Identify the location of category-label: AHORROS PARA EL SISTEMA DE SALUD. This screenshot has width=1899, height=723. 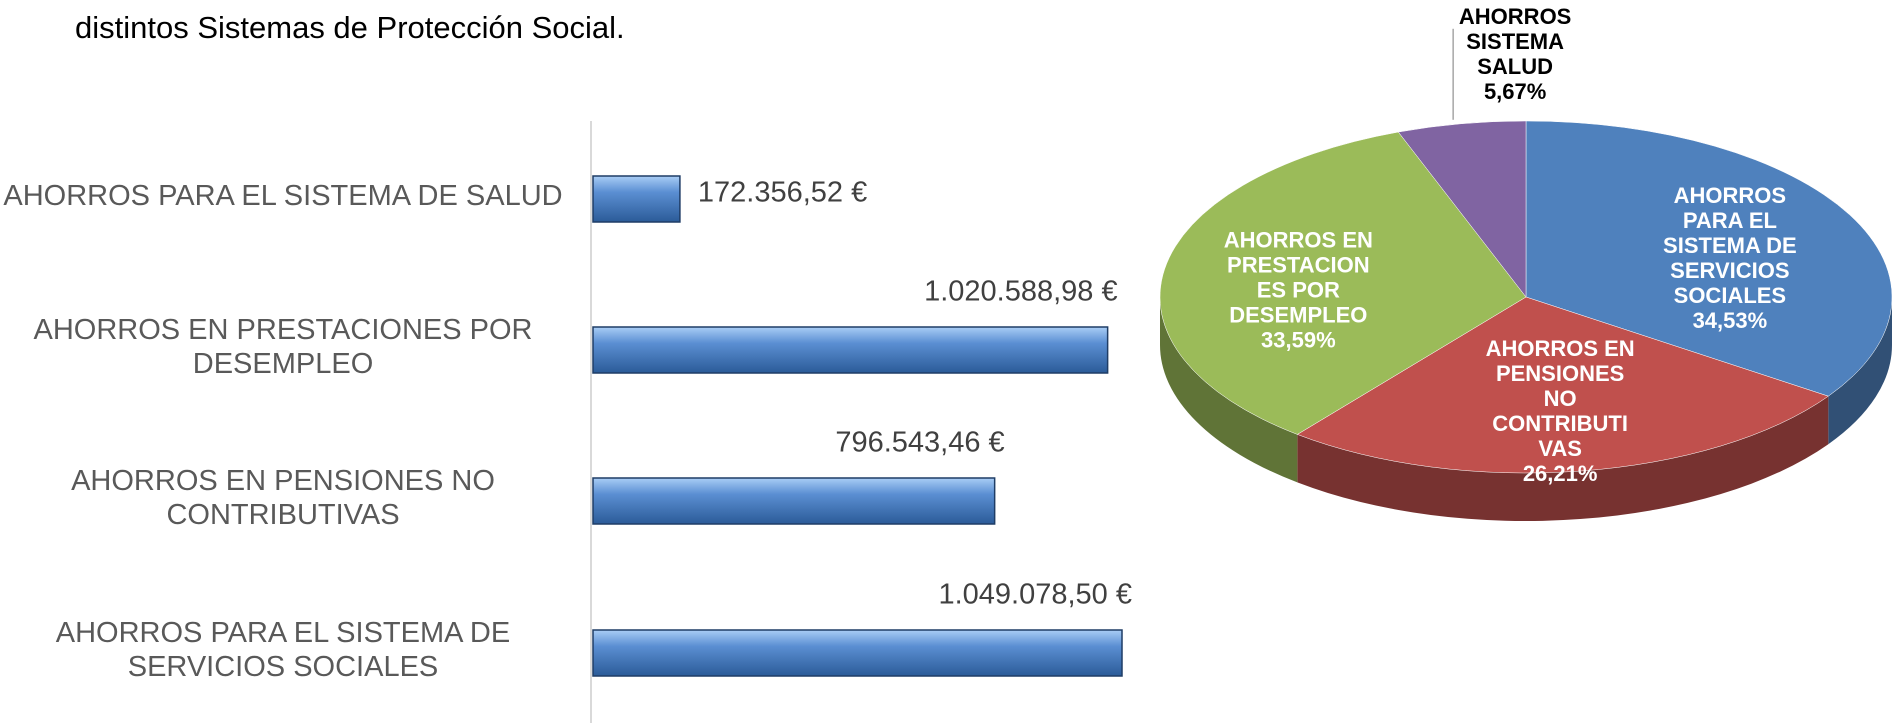
(283, 196).